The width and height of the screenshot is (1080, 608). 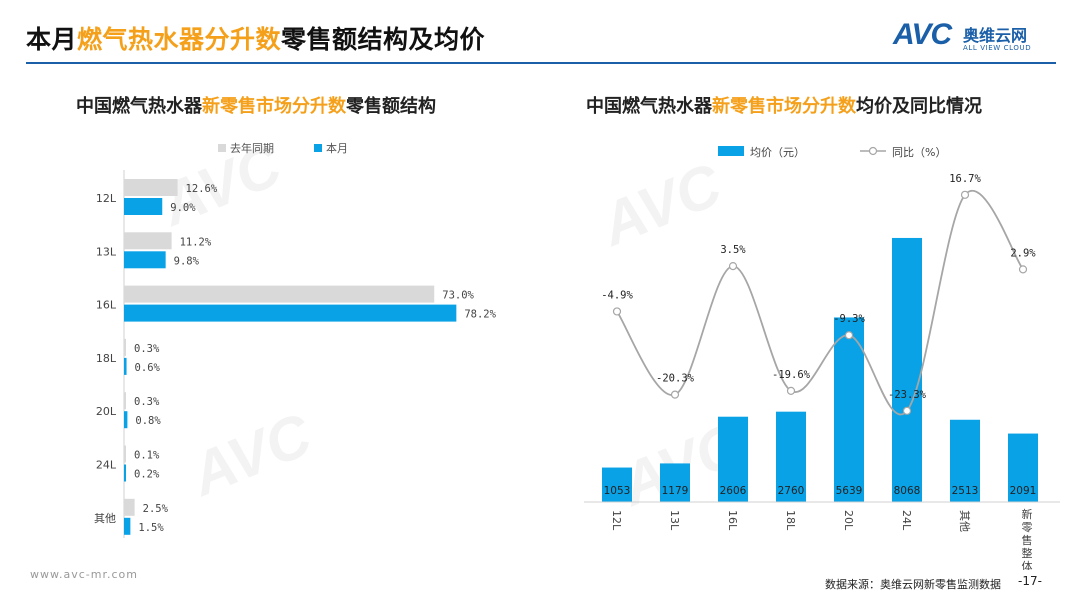 I want to click on bar-value-label: 8068, so click(x=907, y=491).